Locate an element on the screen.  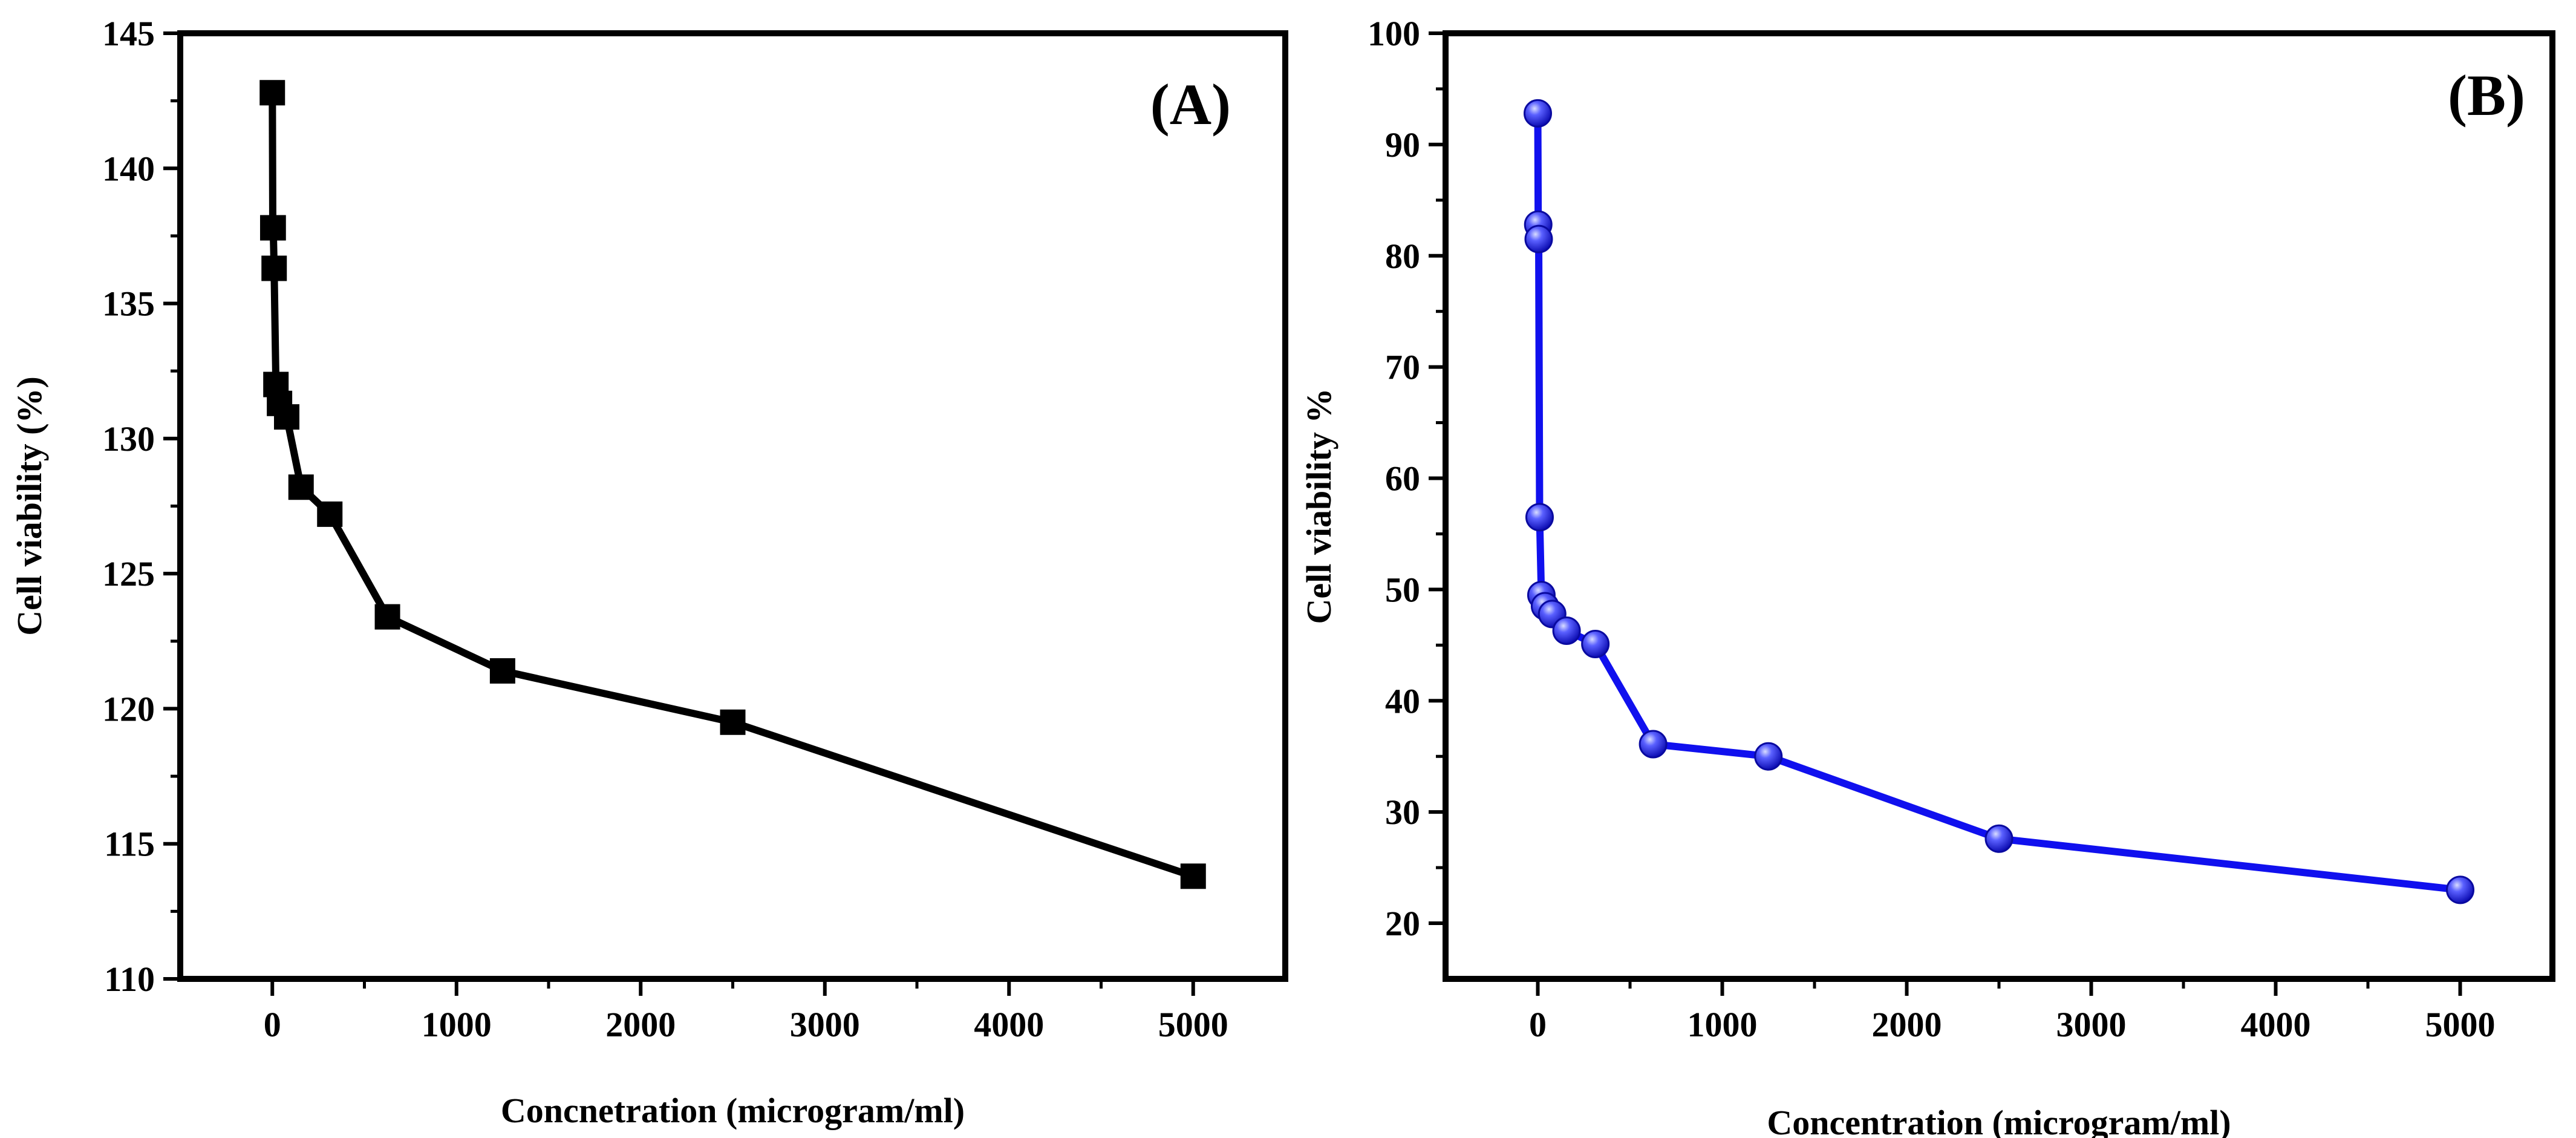
y-tick-label: 60 is located at coordinates (1402, 479).